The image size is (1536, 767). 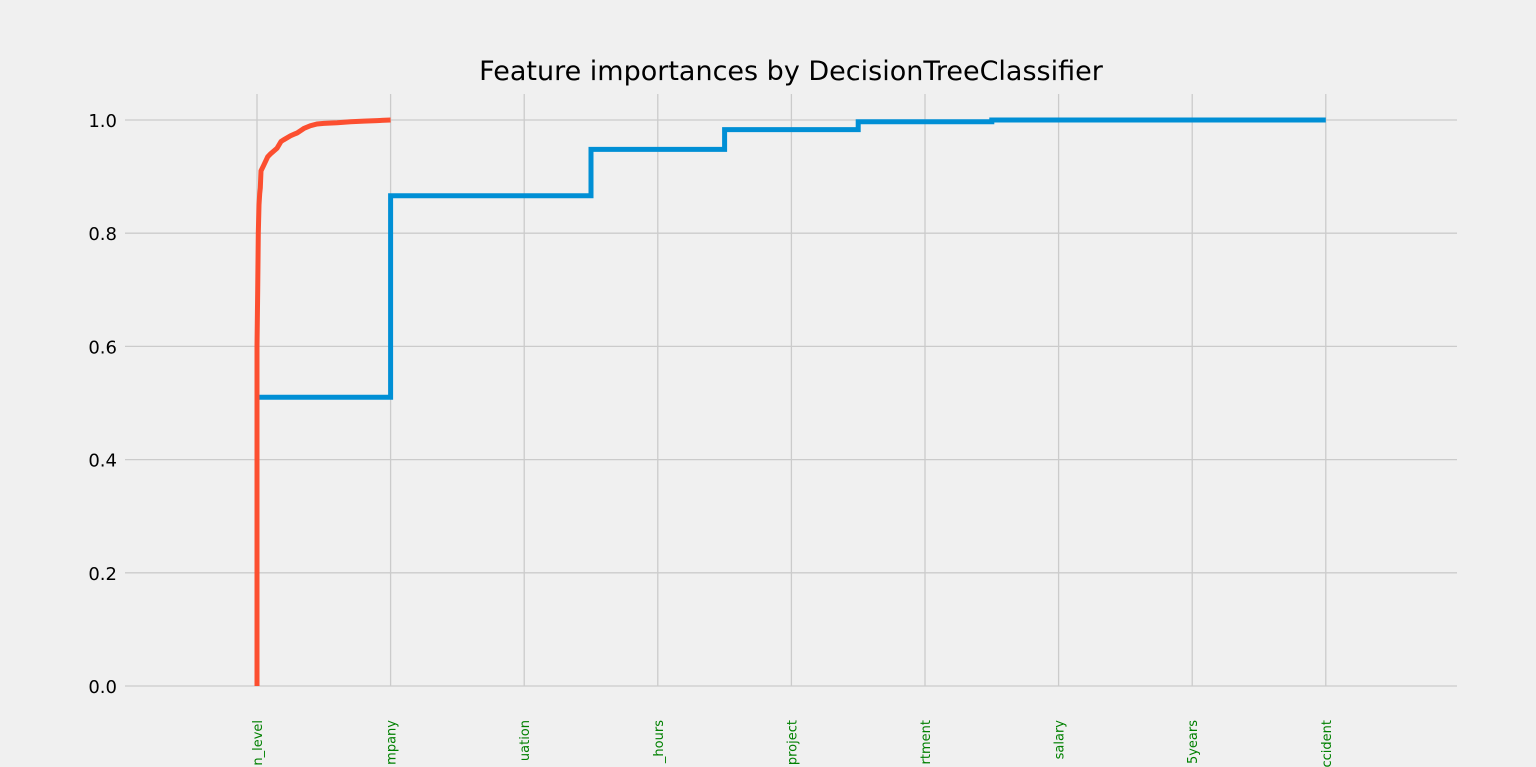 I want to click on y-tick-label: 0.0, so click(x=102, y=687).